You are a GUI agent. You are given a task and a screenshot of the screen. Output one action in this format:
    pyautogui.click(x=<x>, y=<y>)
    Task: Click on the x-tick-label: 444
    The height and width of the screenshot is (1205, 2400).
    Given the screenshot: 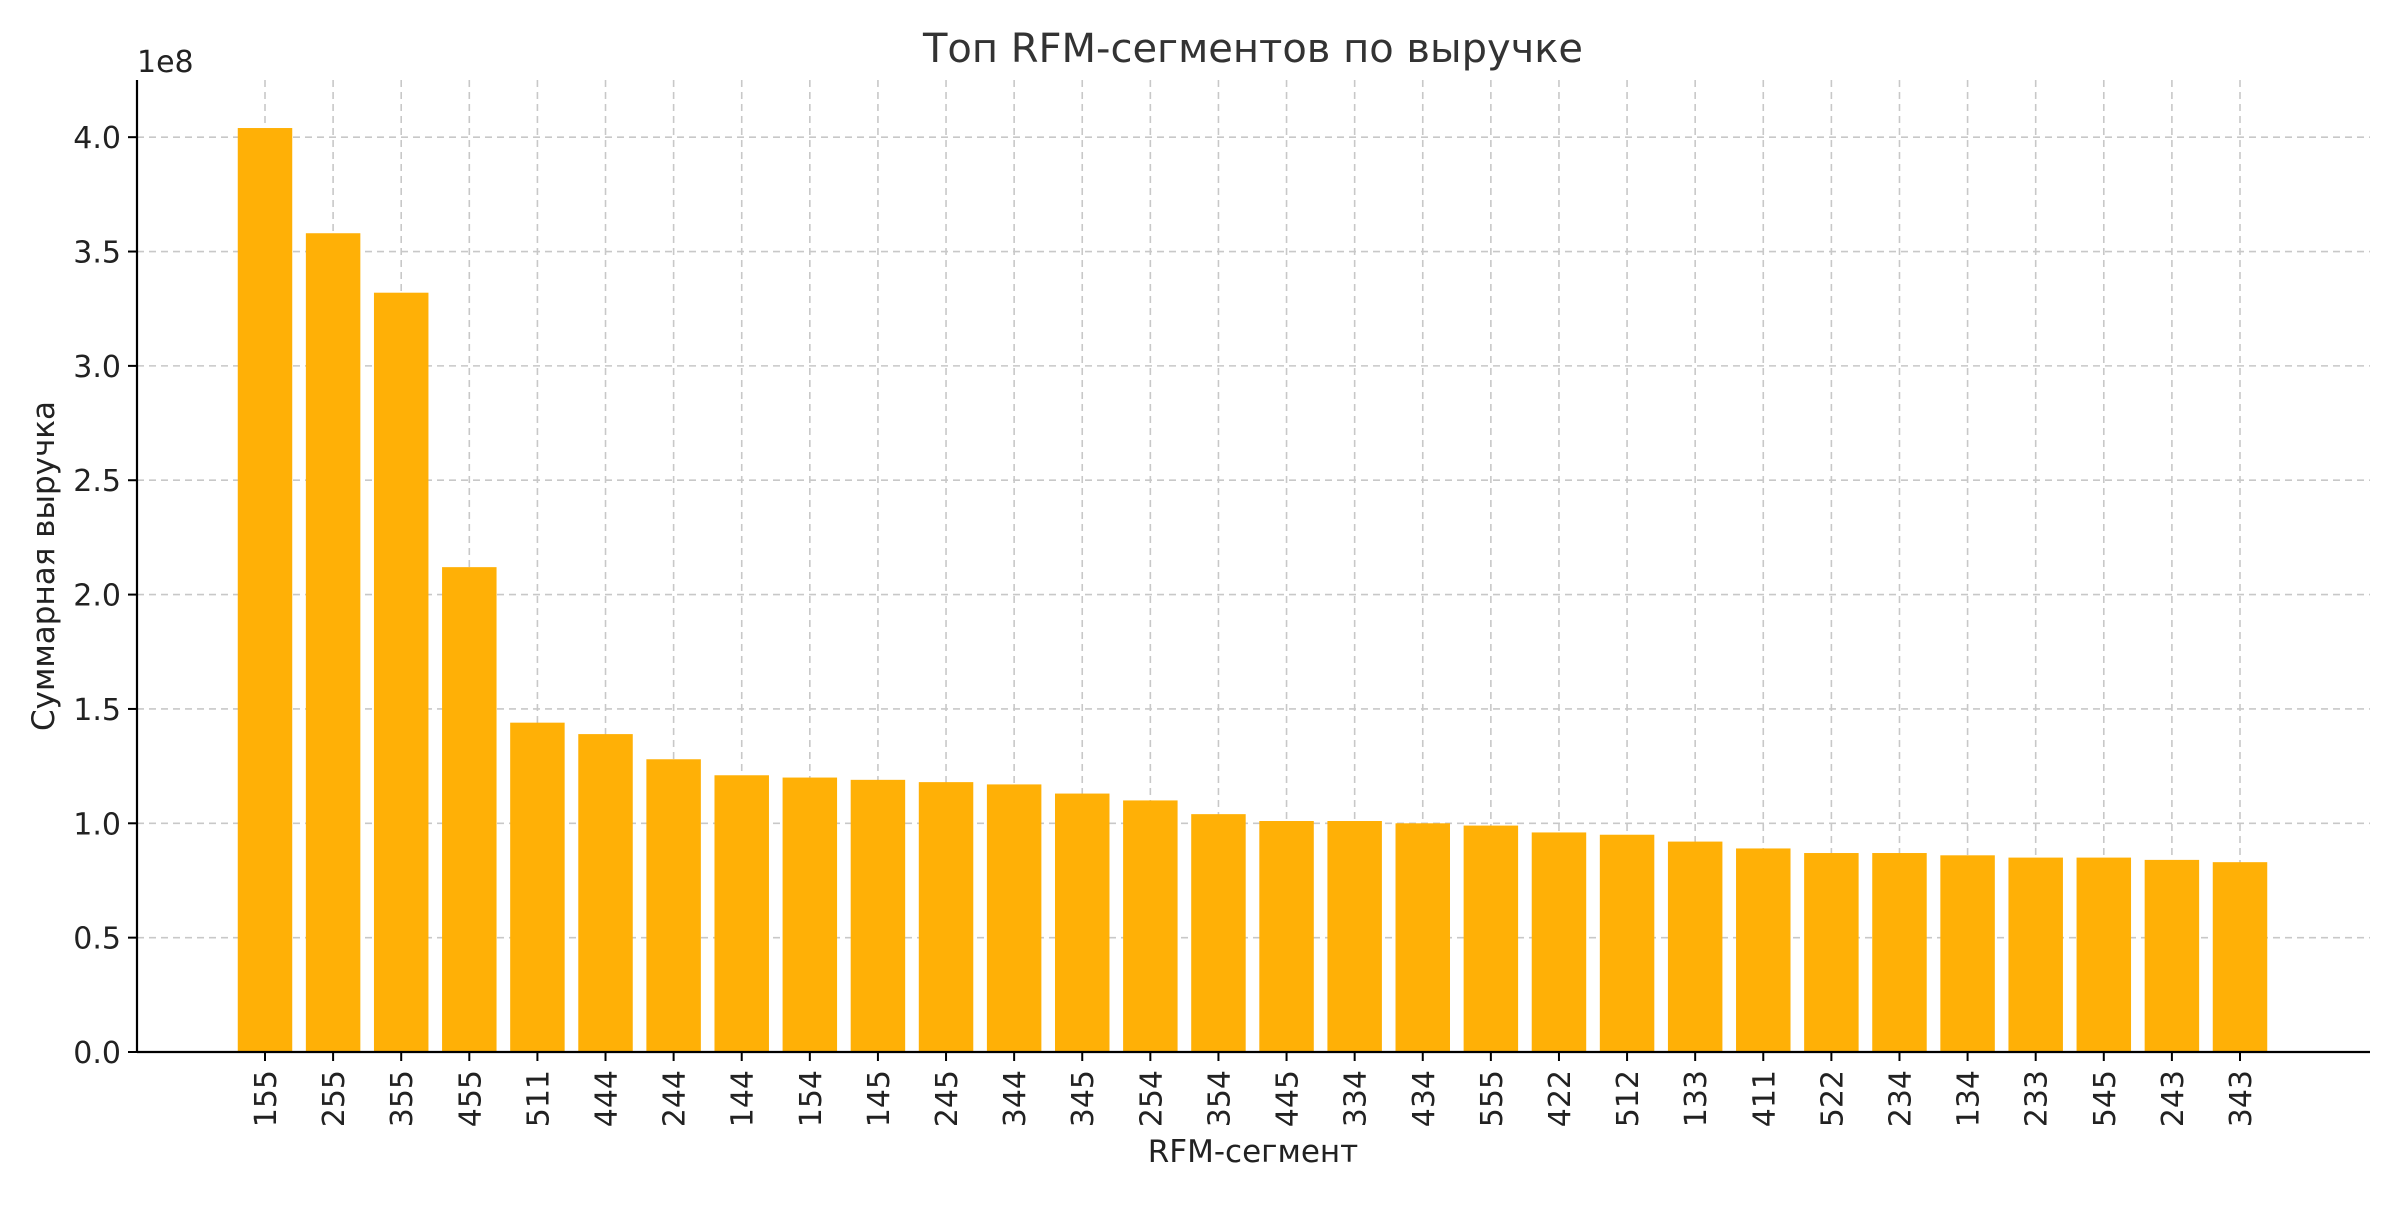 What is the action you would take?
    pyautogui.click(x=607, y=1098)
    